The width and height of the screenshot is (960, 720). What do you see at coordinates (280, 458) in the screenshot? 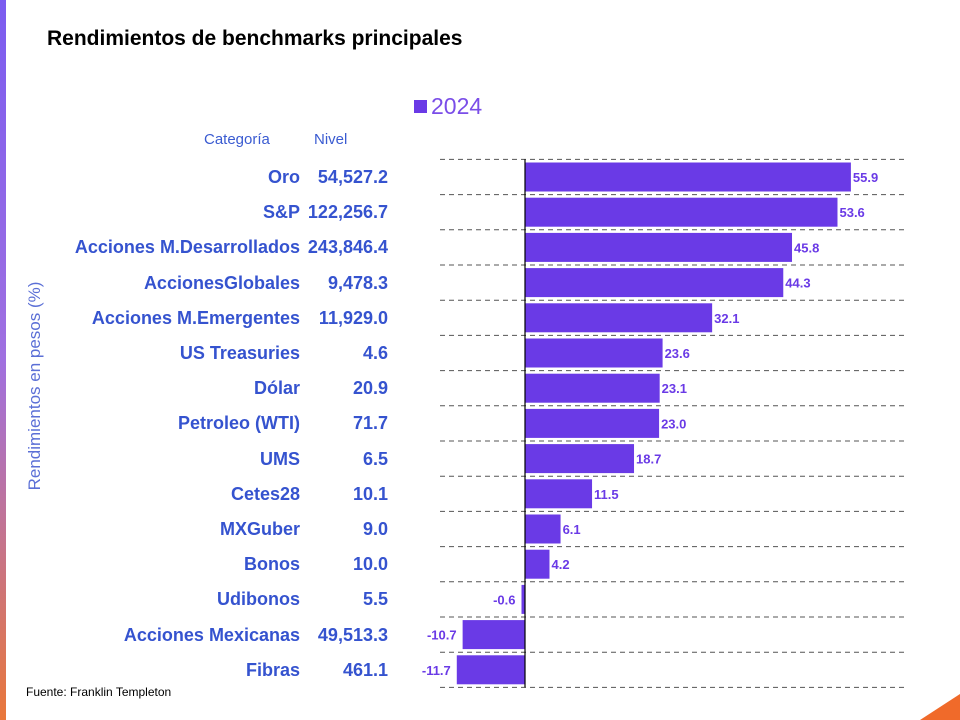
I see `category-label: UMS` at bounding box center [280, 458].